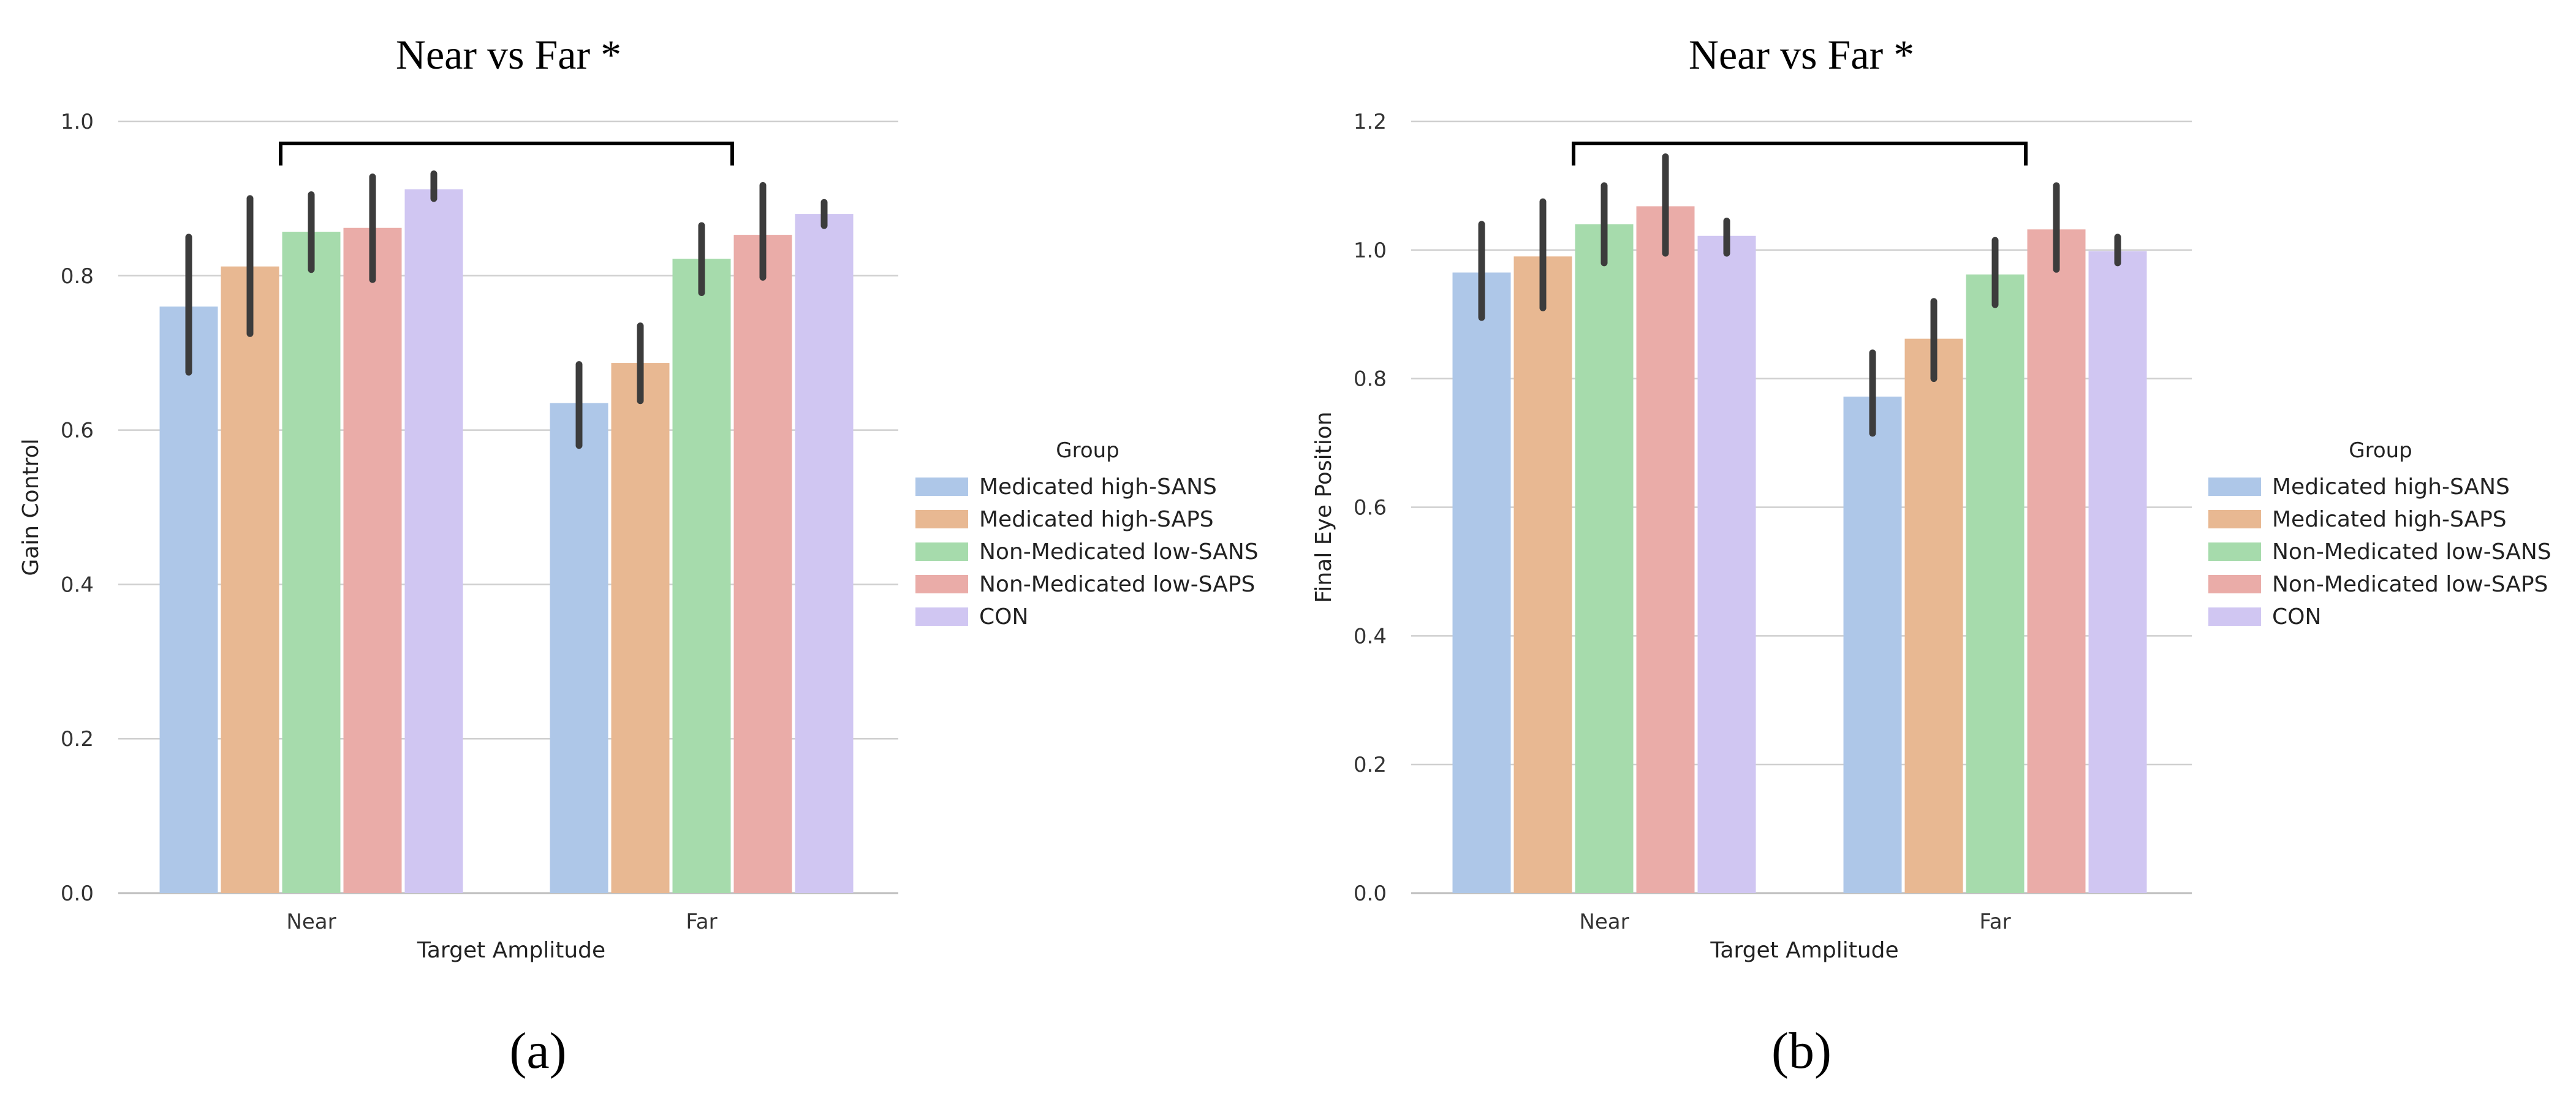 The width and height of the screenshot is (2576, 1115). Describe the element at coordinates (1370, 122) in the screenshot. I see `y-tick-label: 1.2` at that location.